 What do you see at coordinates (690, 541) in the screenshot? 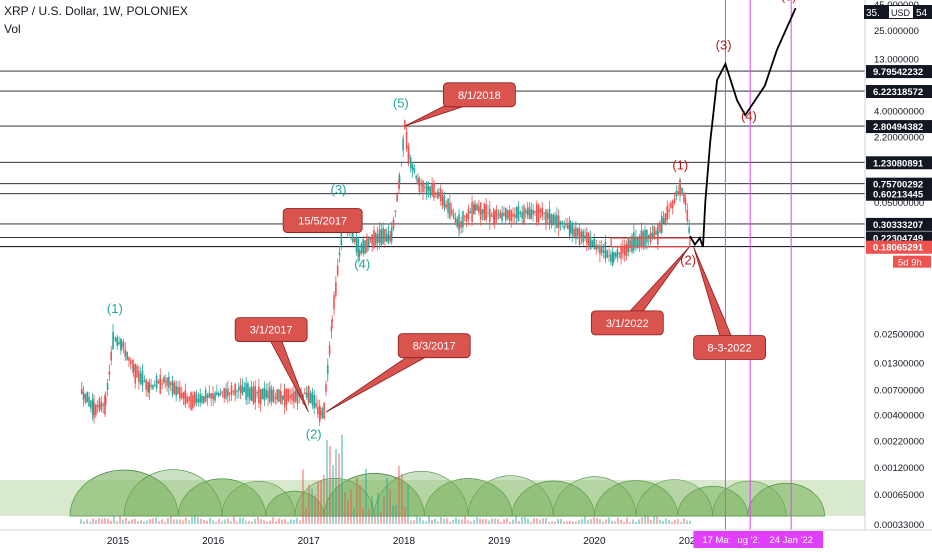
I see `year-tick-label: 2021` at bounding box center [690, 541].